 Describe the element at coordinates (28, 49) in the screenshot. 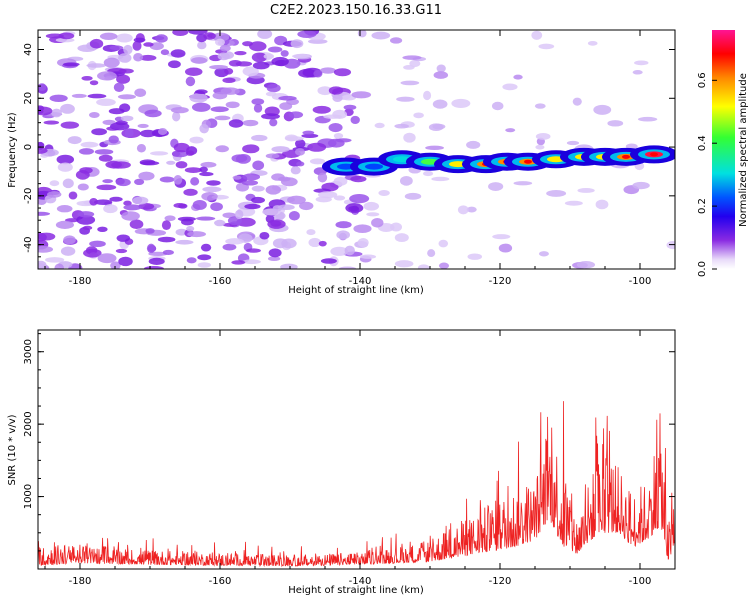

I see `y-tick-label: 40` at that location.